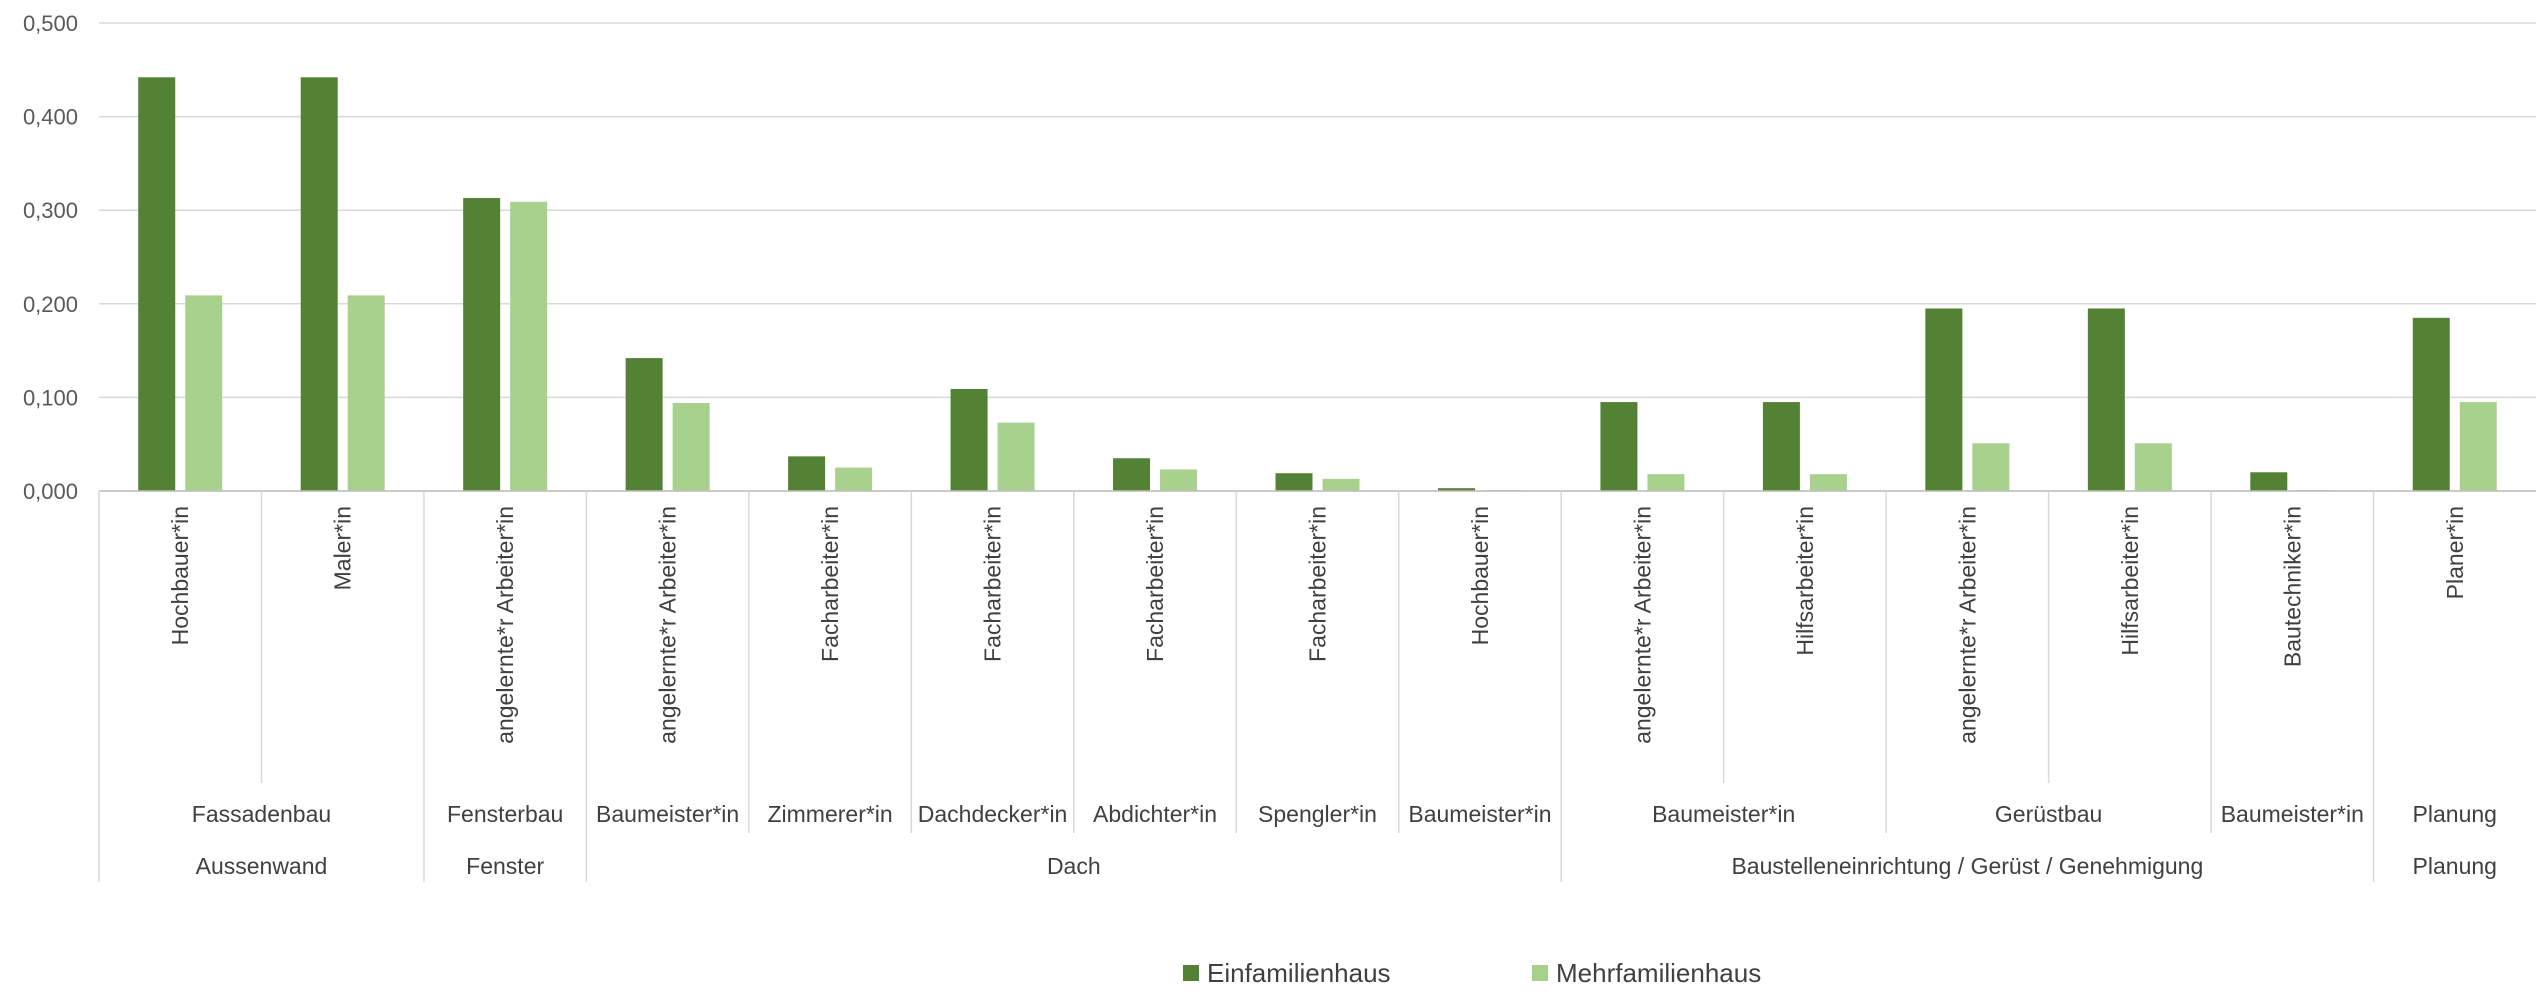 The image size is (2536, 999). What do you see at coordinates (505, 866) in the screenshot?
I see `group-label: Fenster` at bounding box center [505, 866].